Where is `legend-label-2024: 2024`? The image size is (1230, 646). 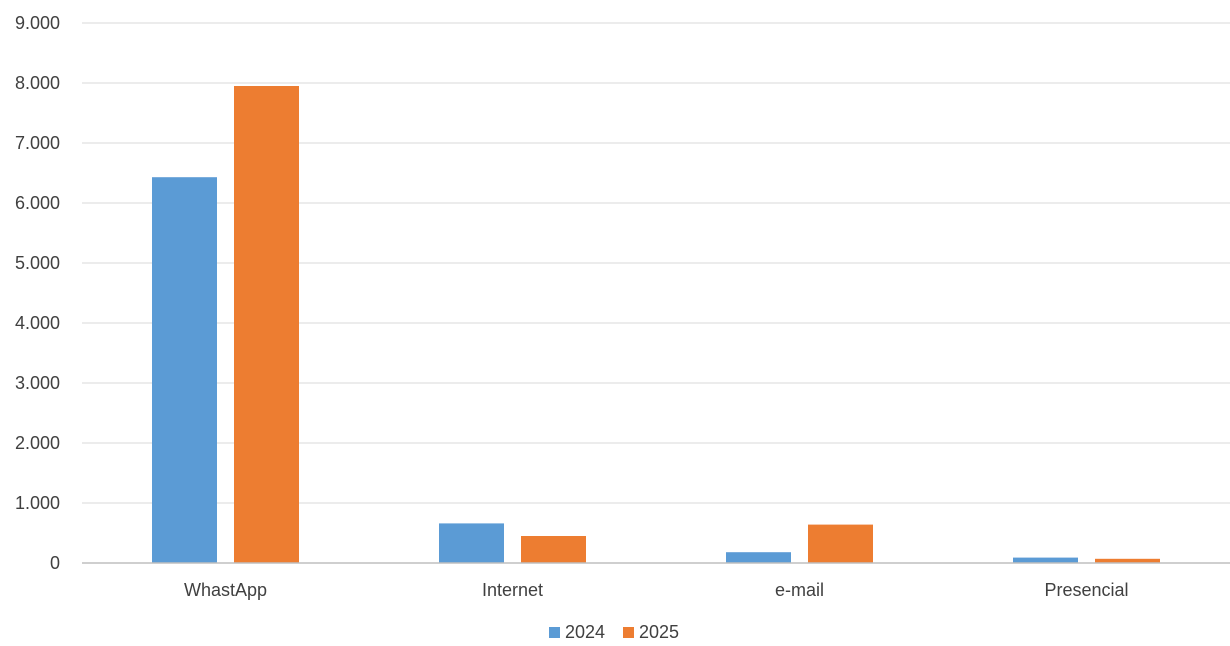 legend-label-2024: 2024 is located at coordinates (585, 632).